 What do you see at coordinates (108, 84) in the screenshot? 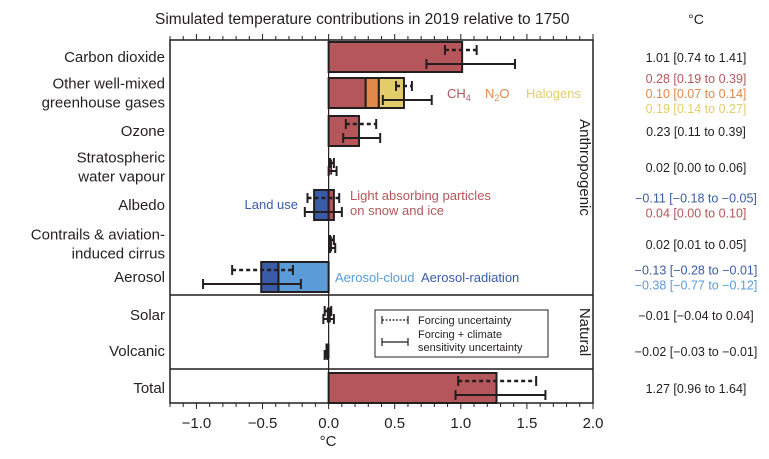
I see `row-label: Other well-mixed` at bounding box center [108, 84].